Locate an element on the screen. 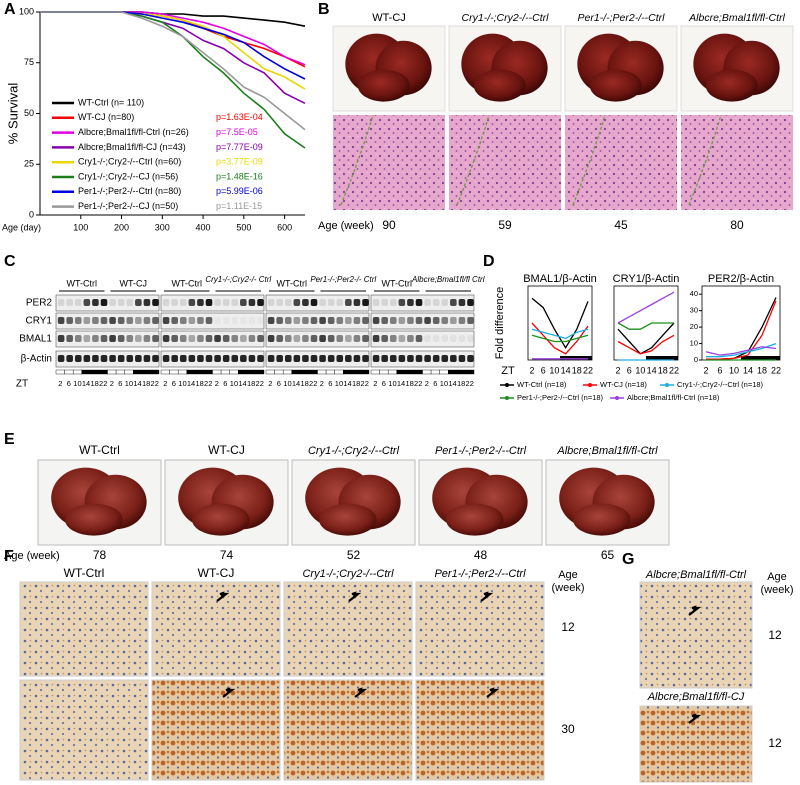 The image size is (800, 785). age-value: 80 is located at coordinates (737, 225).